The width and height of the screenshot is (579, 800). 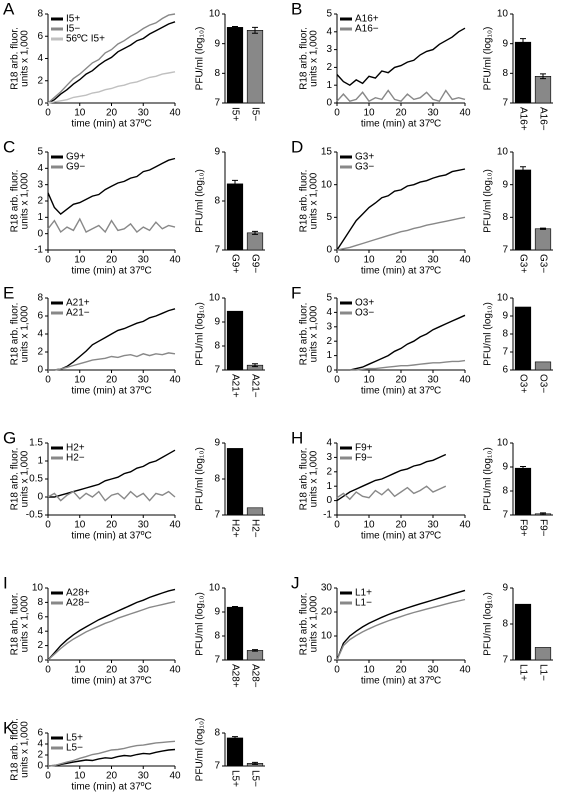 I want to click on legend-label: L1−, so click(x=363, y=603).